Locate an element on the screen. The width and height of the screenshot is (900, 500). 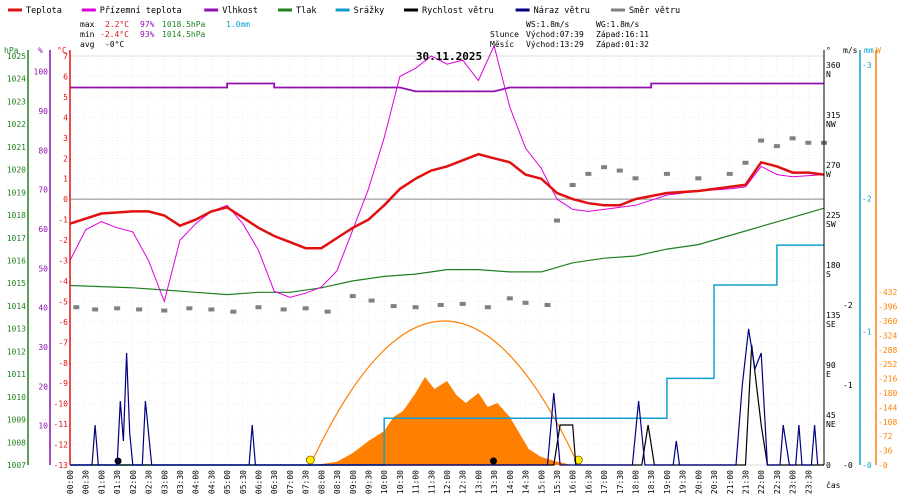
temp-tick-label: 7 is located at coordinates (65, 56).